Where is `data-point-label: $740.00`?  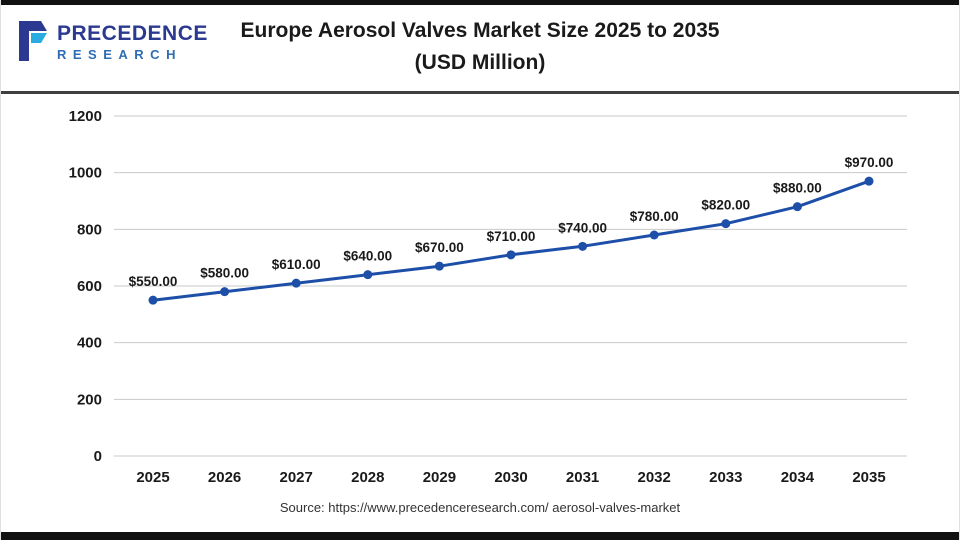
data-point-label: $740.00 is located at coordinates (582, 227).